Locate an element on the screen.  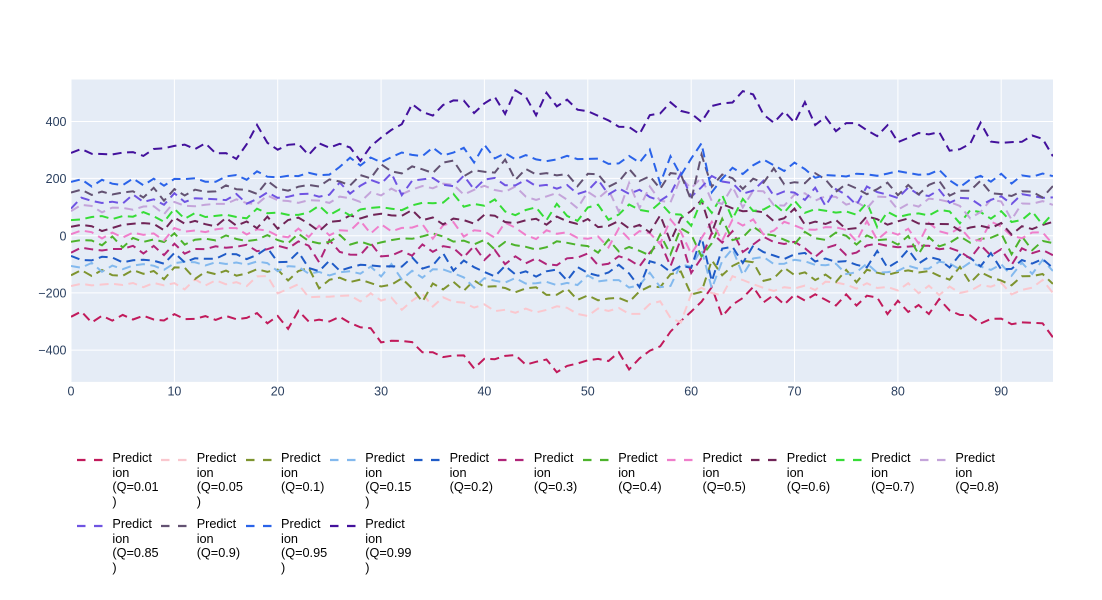
svg-text: 20 is located at coordinates (278, 392).